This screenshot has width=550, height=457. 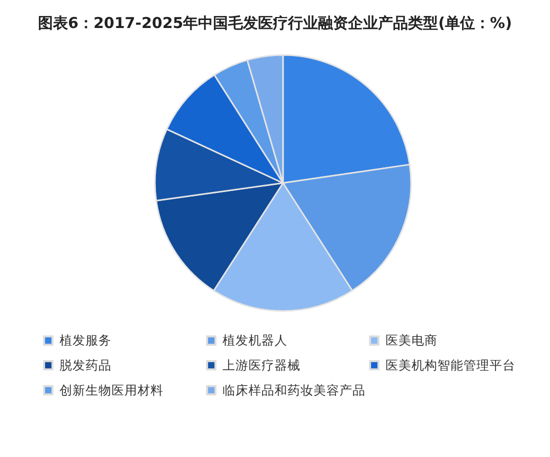 What do you see at coordinates (294, 390) in the screenshot?
I see `legend-label: 临床样品和药妆美容产品` at bounding box center [294, 390].